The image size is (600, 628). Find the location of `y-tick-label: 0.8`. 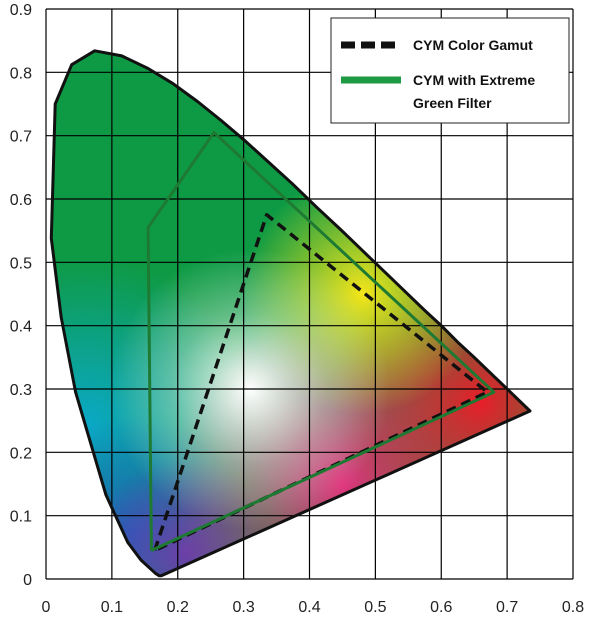

y-tick-label: 0.8 is located at coordinates (21, 73).